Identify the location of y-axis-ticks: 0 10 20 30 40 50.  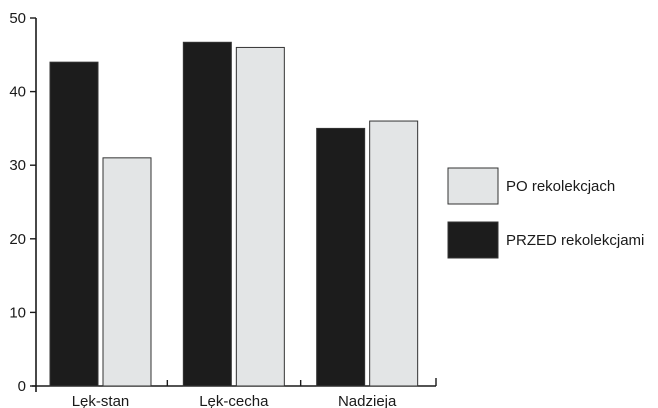
(22, 202).